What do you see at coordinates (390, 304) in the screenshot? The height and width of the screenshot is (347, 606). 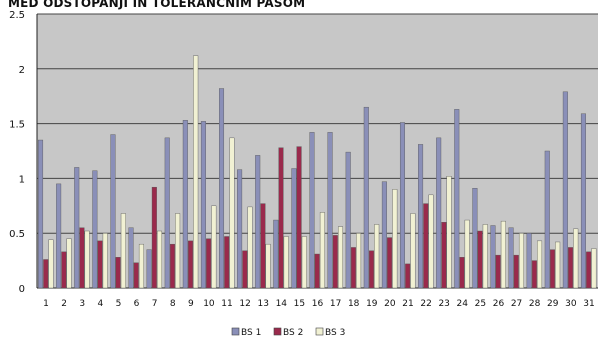 I see `x-tick-label: 20` at bounding box center [390, 304].